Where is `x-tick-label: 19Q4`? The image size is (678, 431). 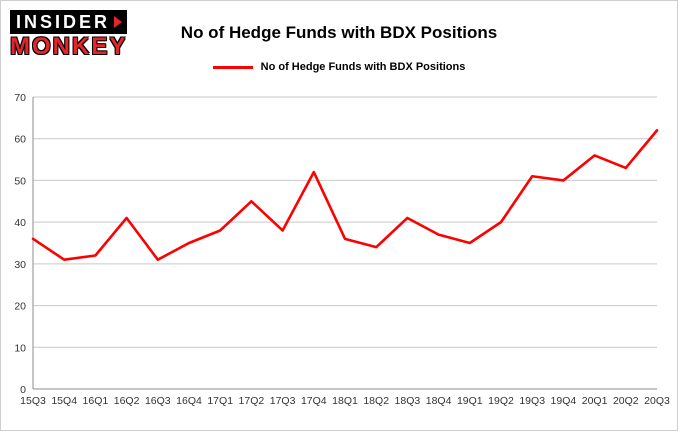 x-tick-label: 19Q4 is located at coordinates (564, 401).